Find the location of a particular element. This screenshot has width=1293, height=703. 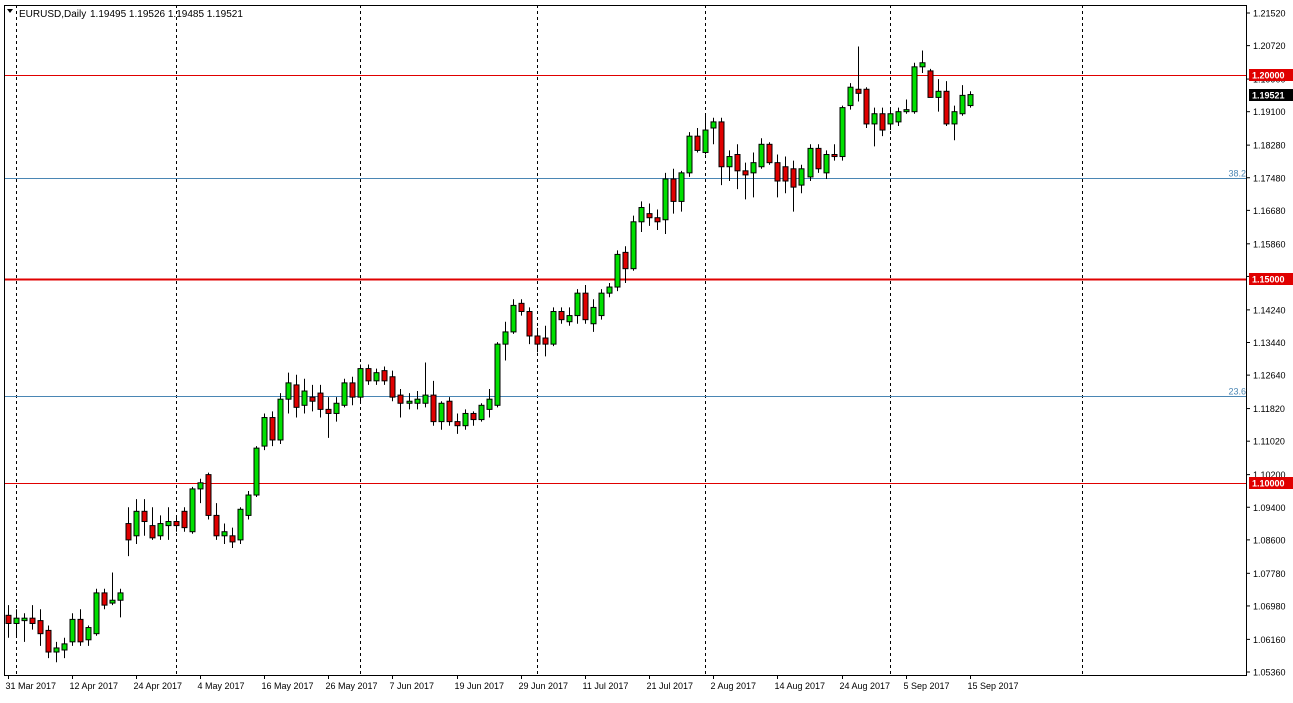

x-tick-label: 31 Mar 2017 is located at coordinates (31, 686).